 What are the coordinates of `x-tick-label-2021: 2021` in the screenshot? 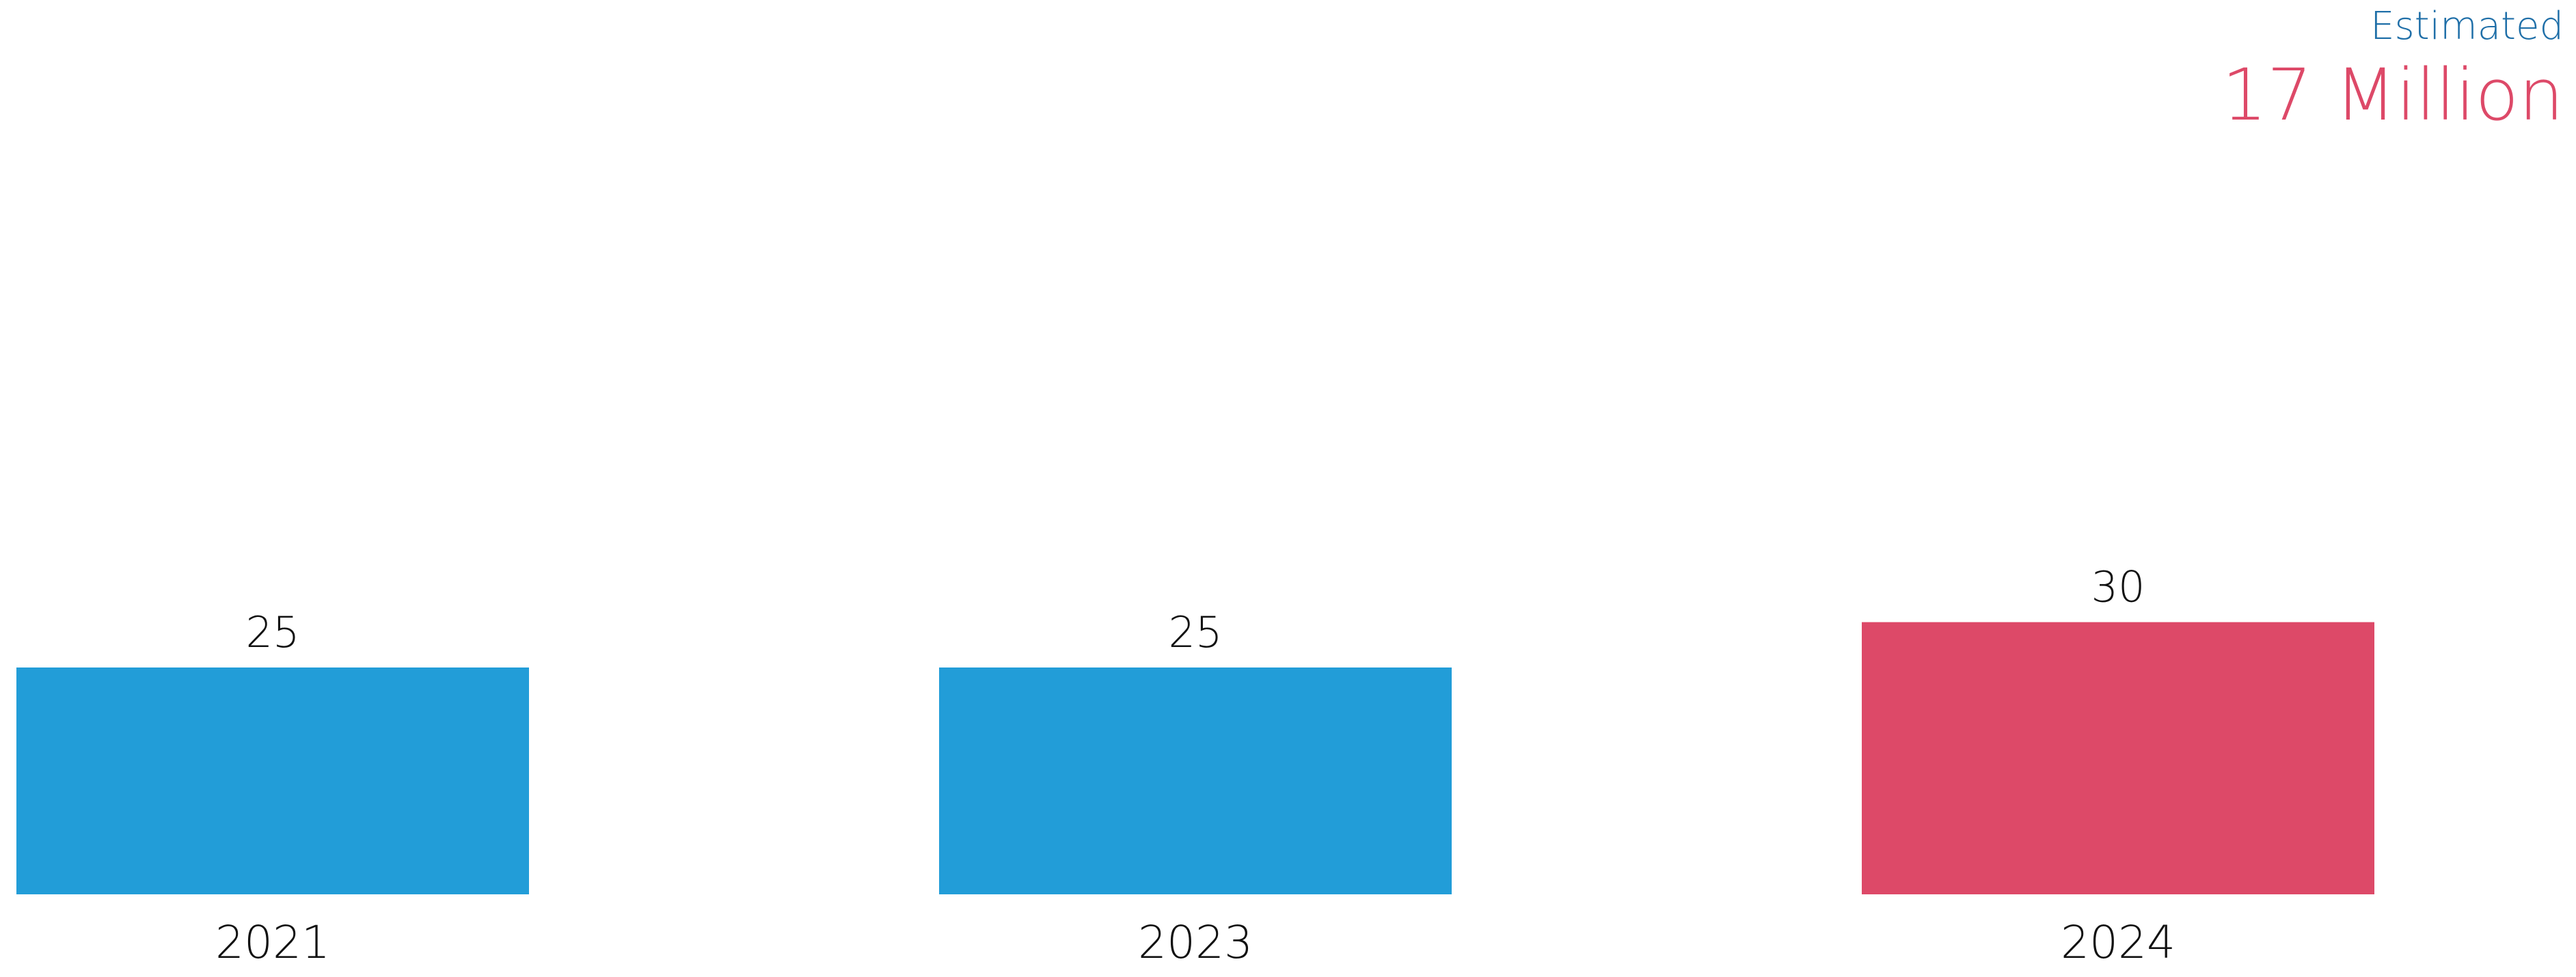 It's located at (273, 943).